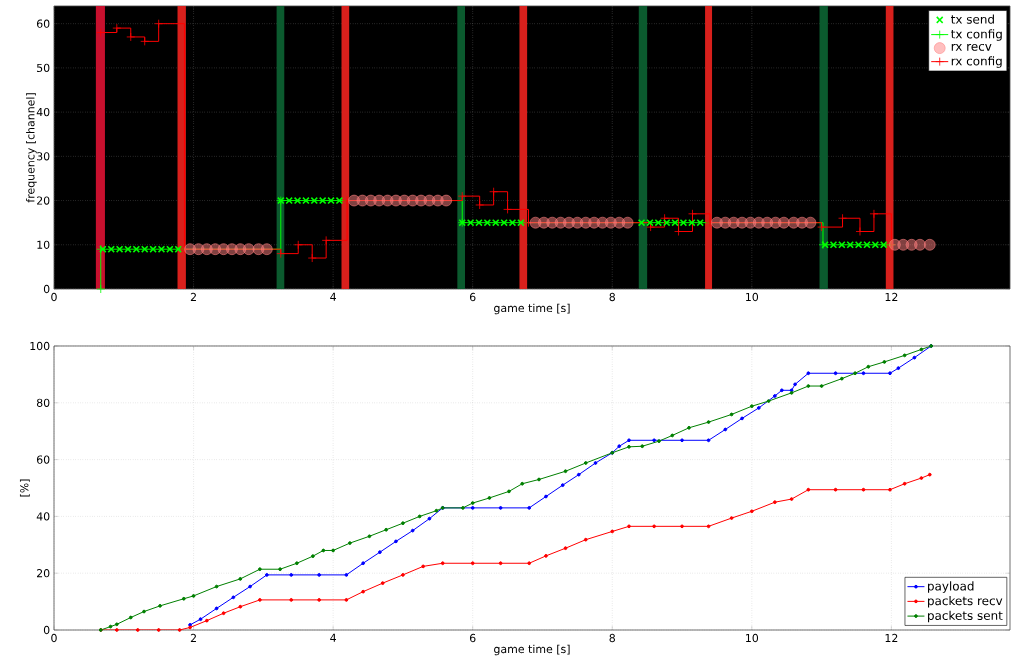 Image resolution: width=1012 pixels, height=664 pixels. Describe the element at coordinates (40, 346) in the screenshot. I see `y-tick-label: 100` at that location.